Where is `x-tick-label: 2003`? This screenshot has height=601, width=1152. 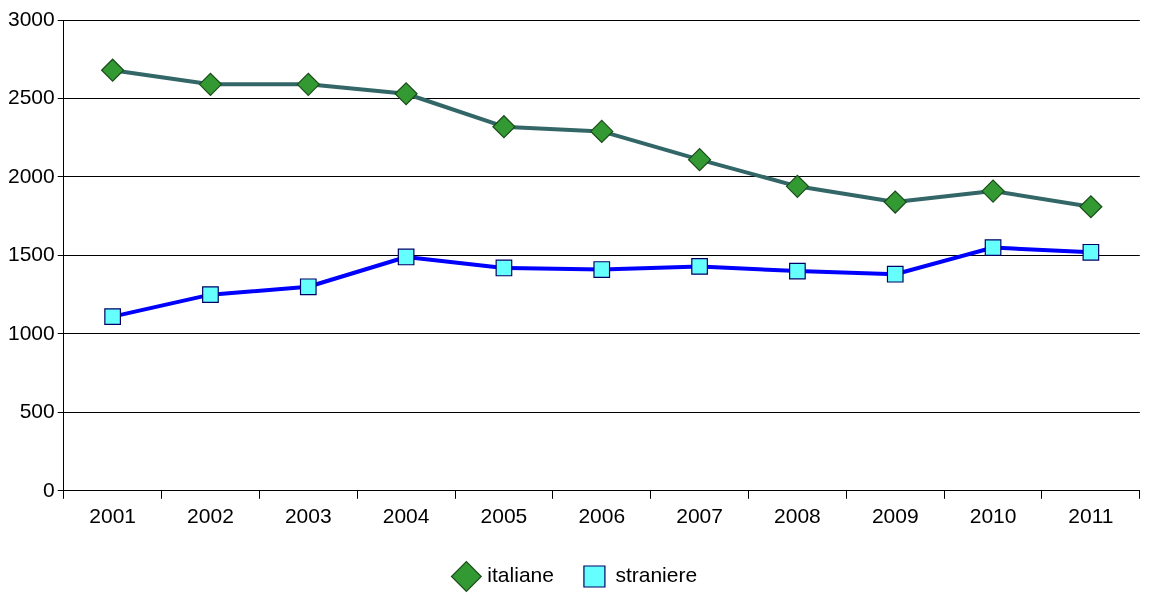 x-tick-label: 2003 is located at coordinates (308, 516).